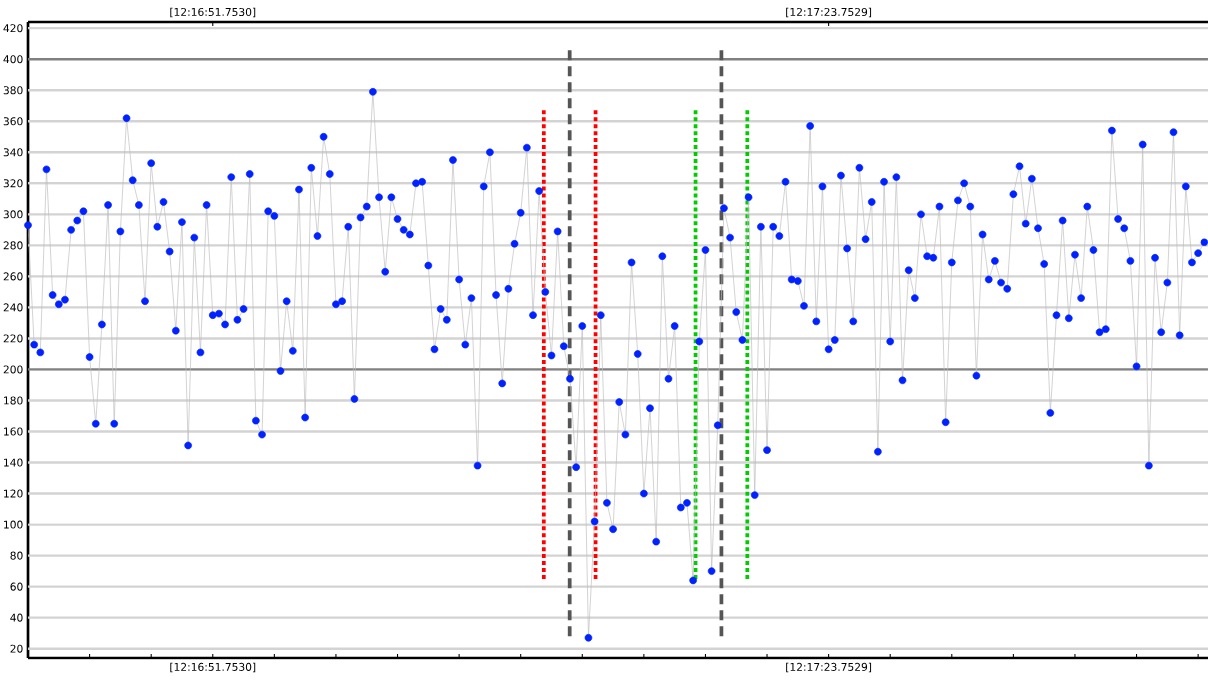 This screenshot has height=682, width=1208. What do you see at coordinates (13, 307) in the screenshot?
I see `y-tick-label: 240` at bounding box center [13, 307].